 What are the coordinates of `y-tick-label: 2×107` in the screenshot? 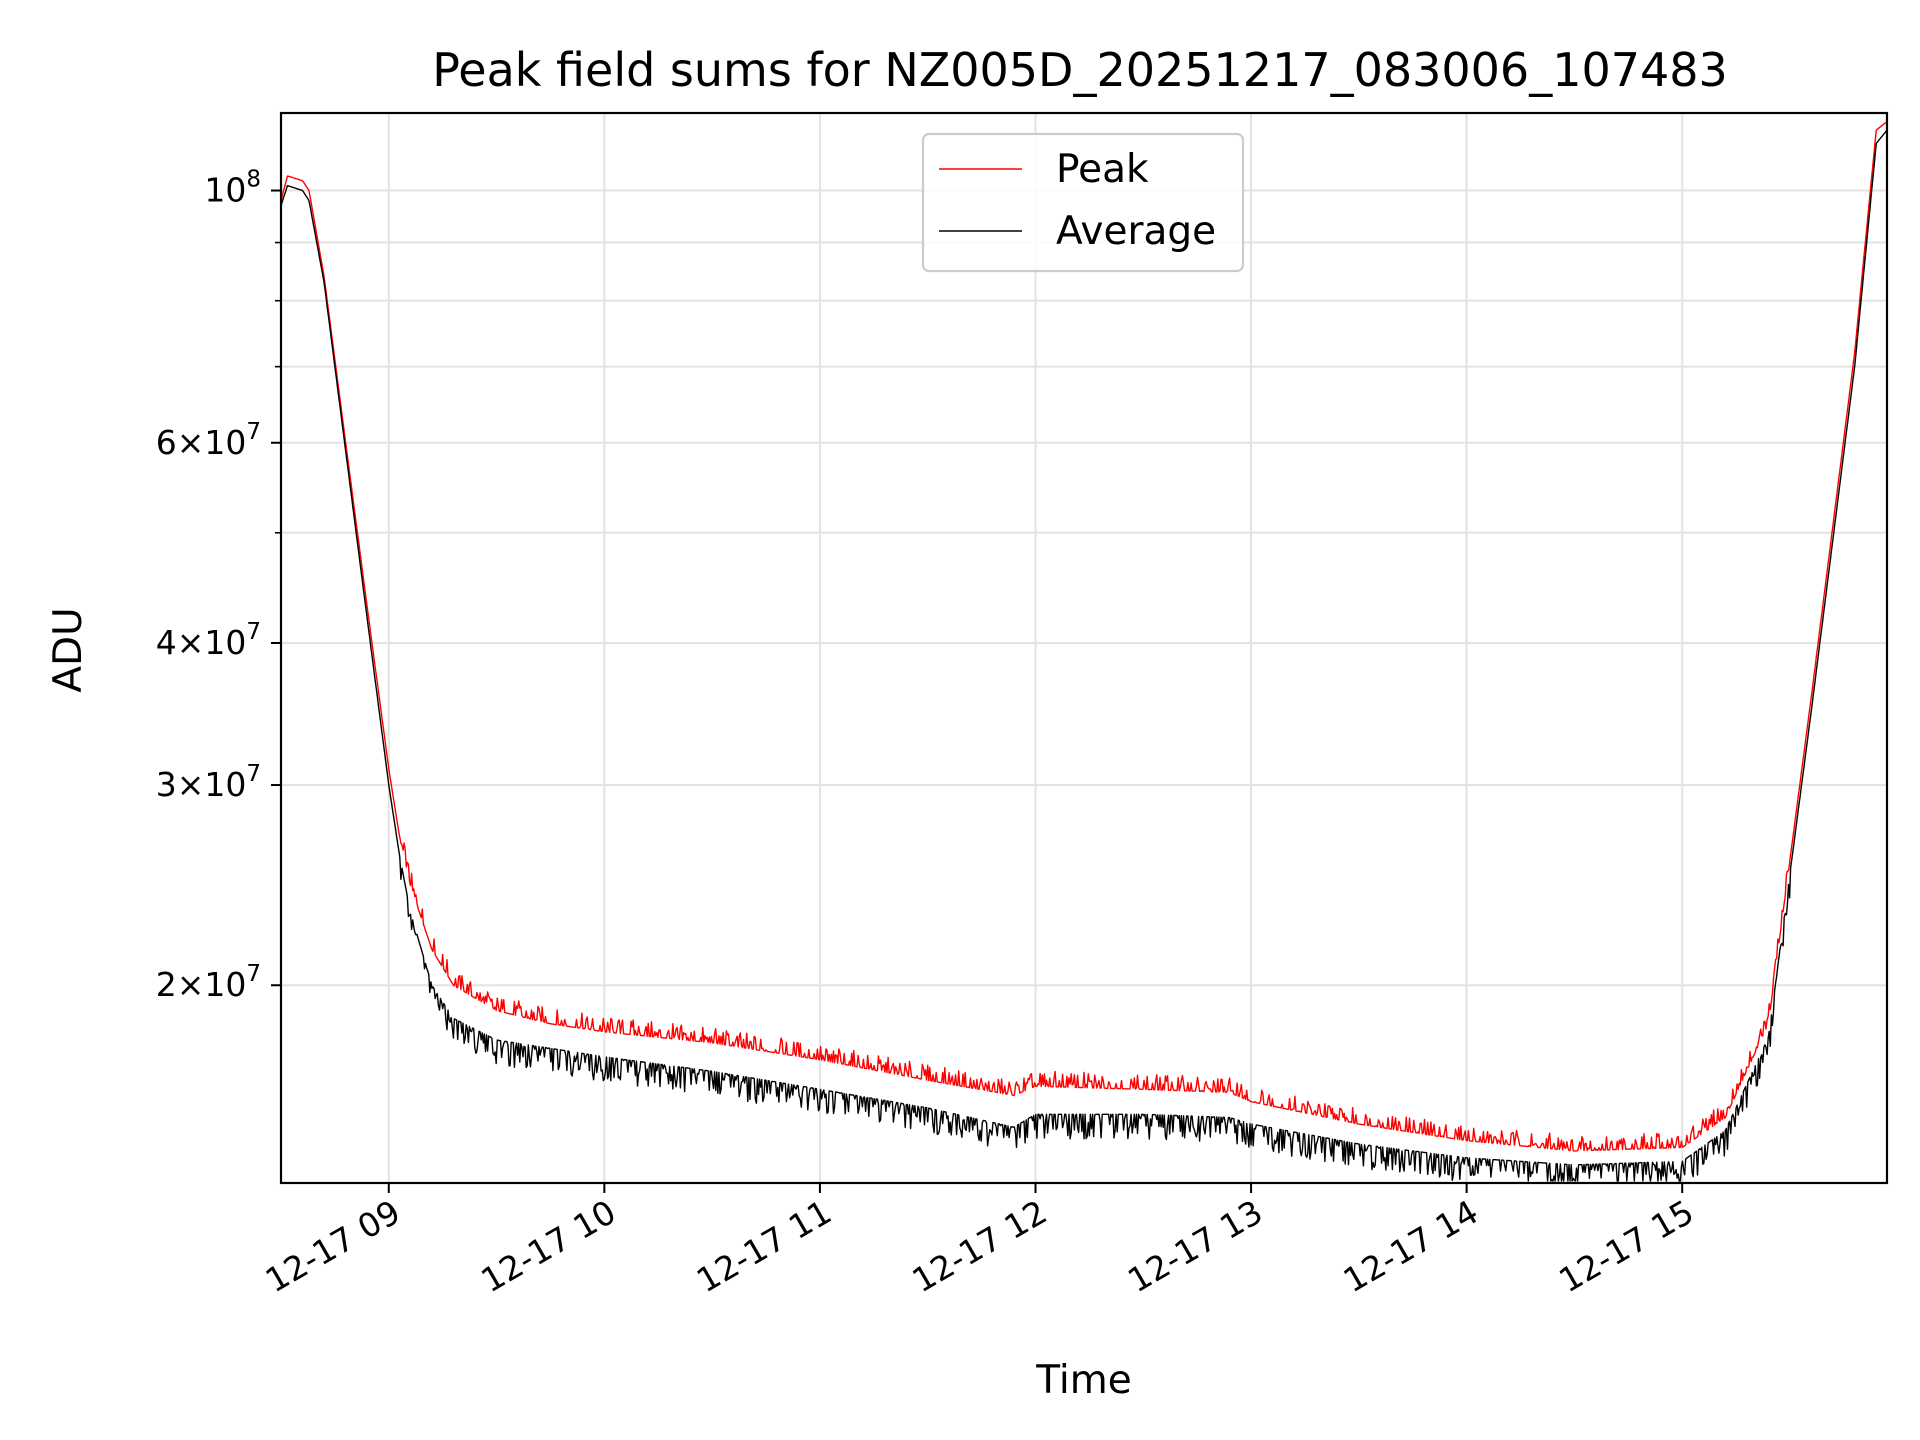 It's located at (208, 982).